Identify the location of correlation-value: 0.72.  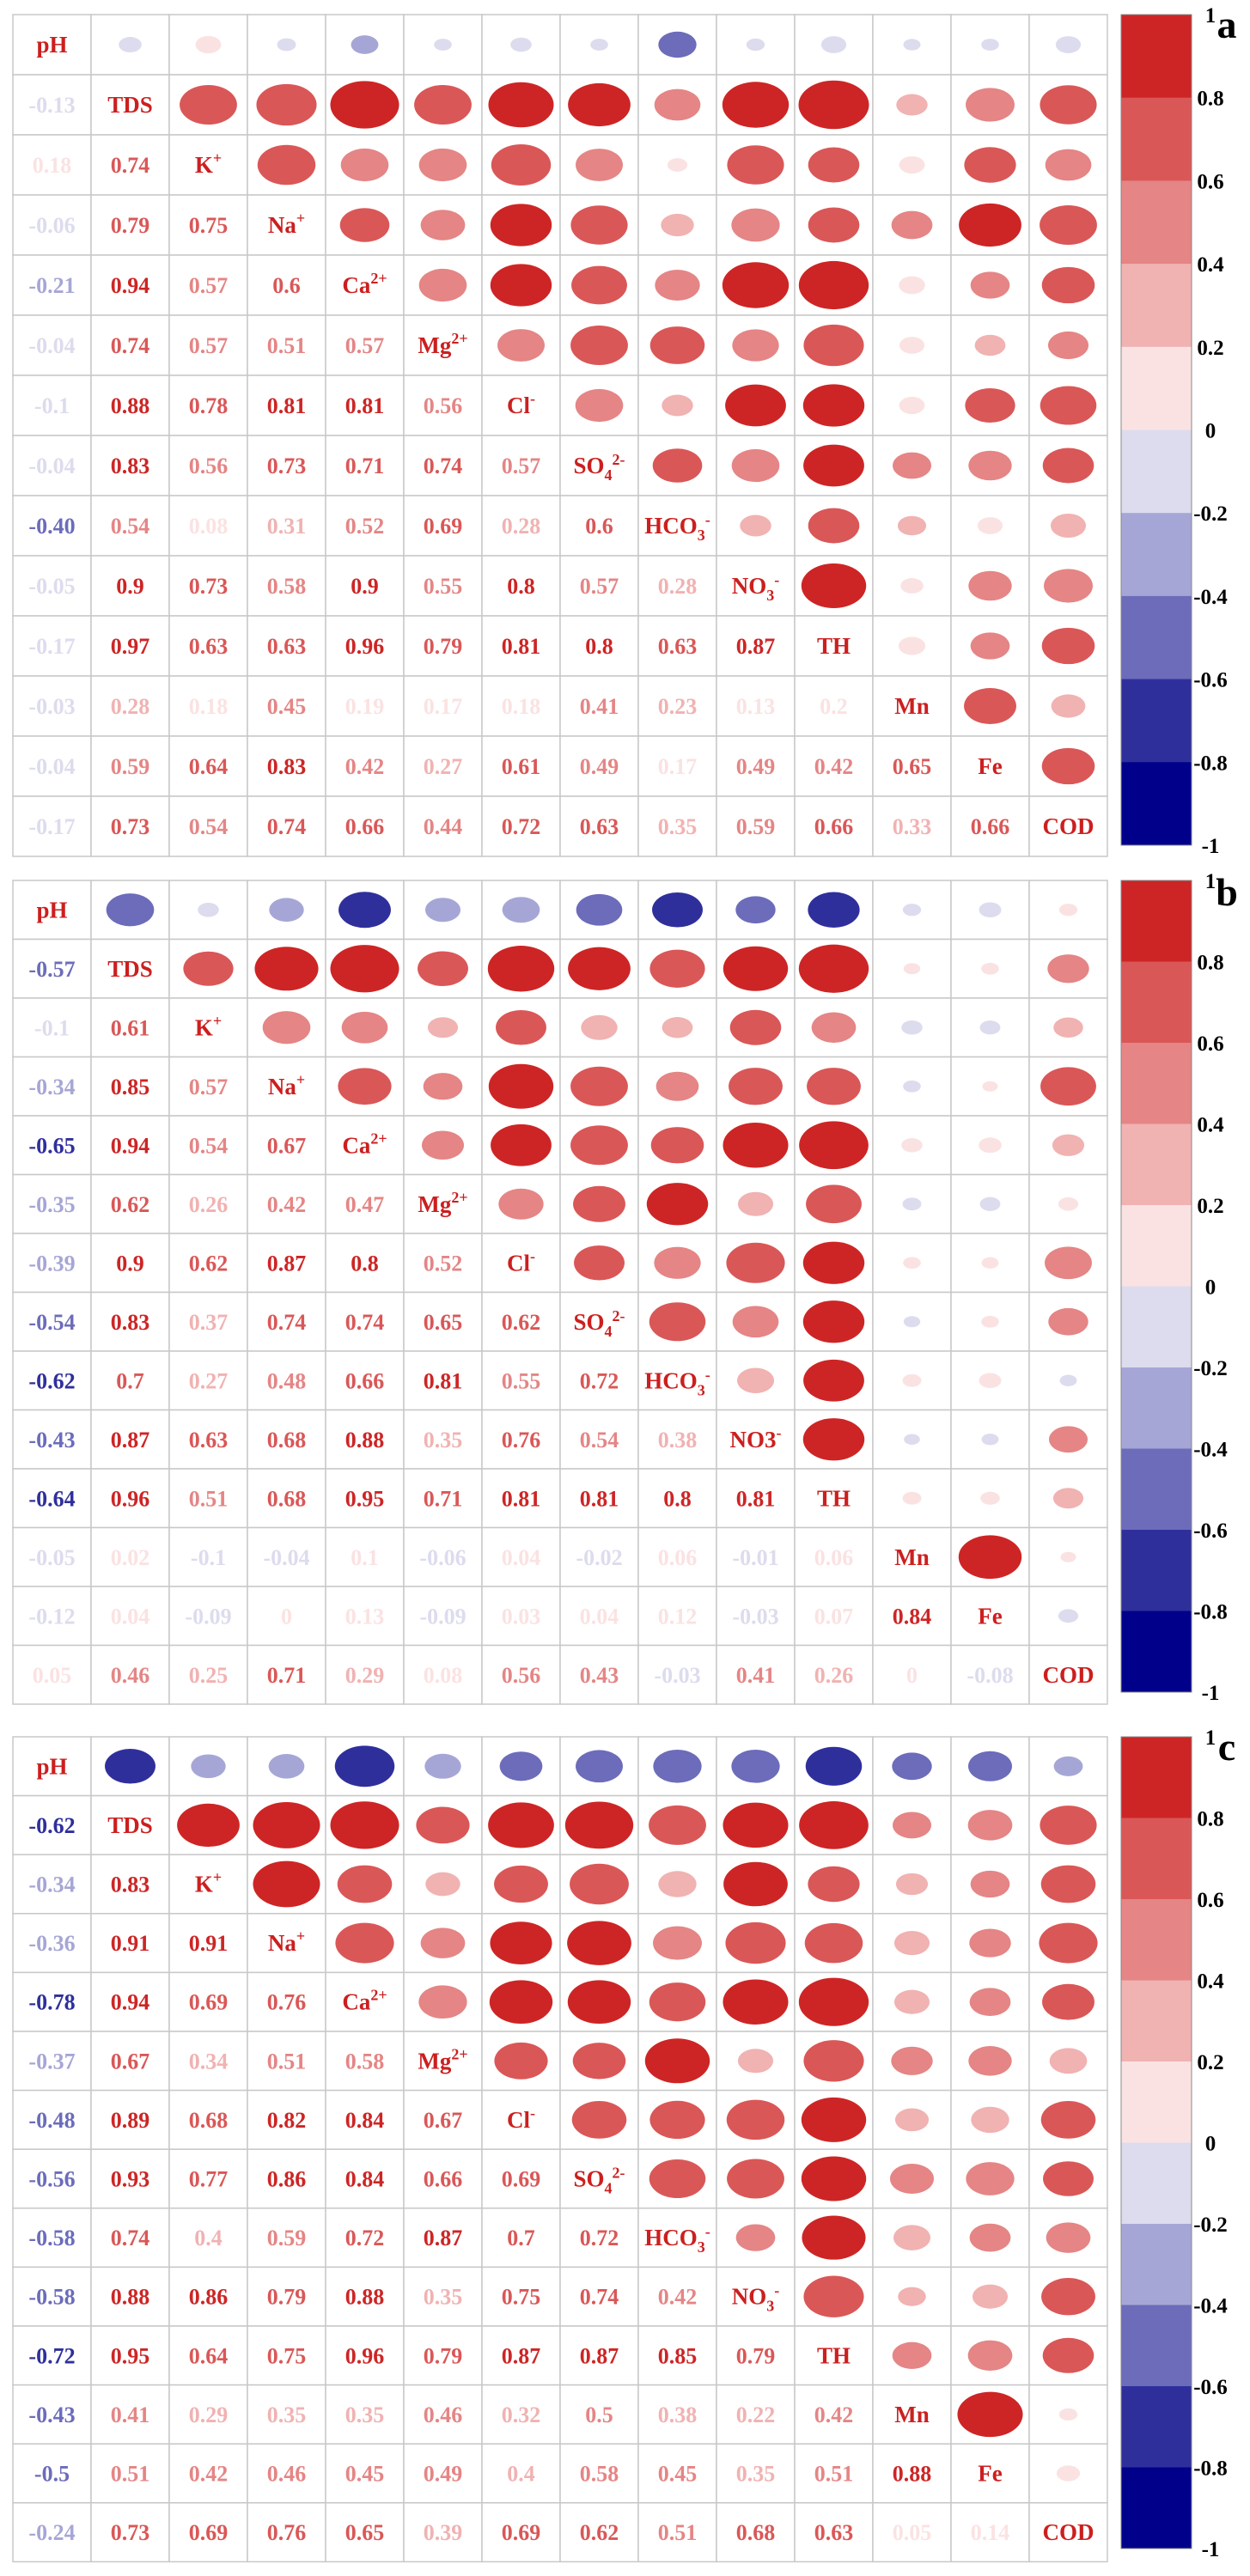
(365, 2238).